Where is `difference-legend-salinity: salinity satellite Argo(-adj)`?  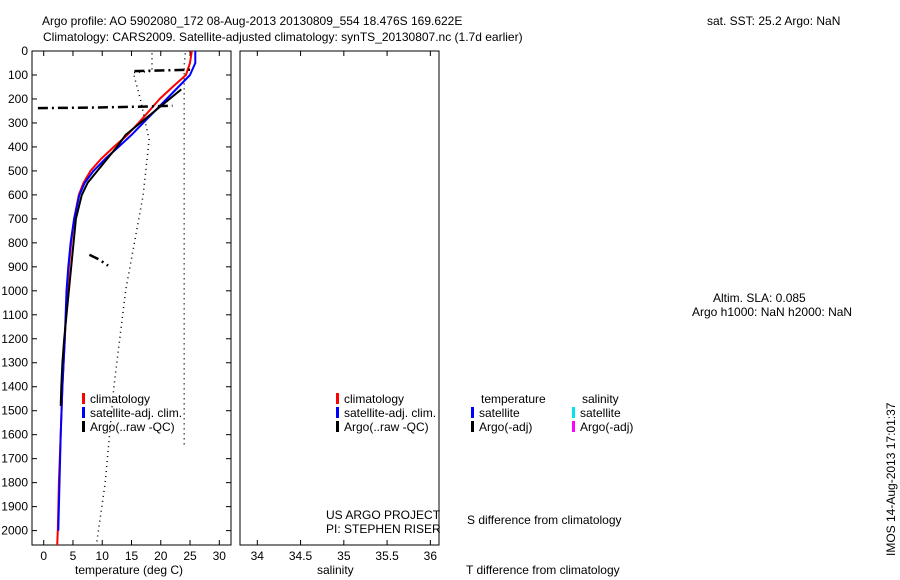 difference-legend-salinity: salinity satellite Argo(-adj) is located at coordinates (602, 413).